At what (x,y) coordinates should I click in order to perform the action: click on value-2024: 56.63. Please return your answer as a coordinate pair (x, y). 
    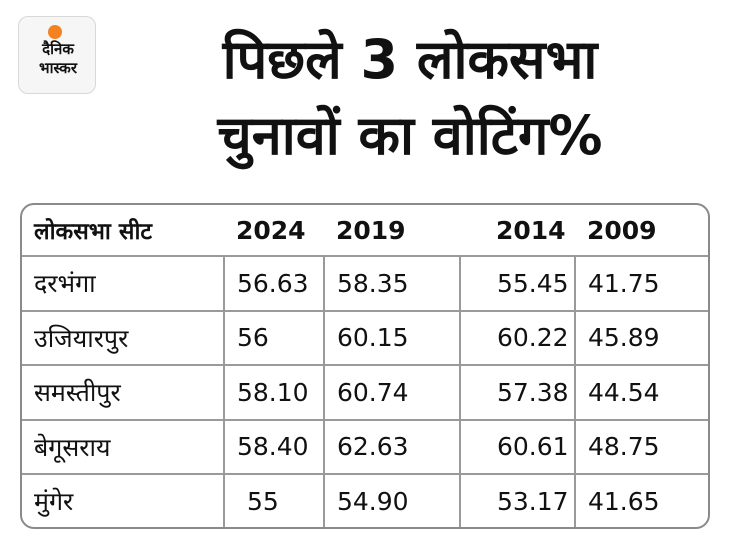
    Looking at the image, I should click on (273, 283).